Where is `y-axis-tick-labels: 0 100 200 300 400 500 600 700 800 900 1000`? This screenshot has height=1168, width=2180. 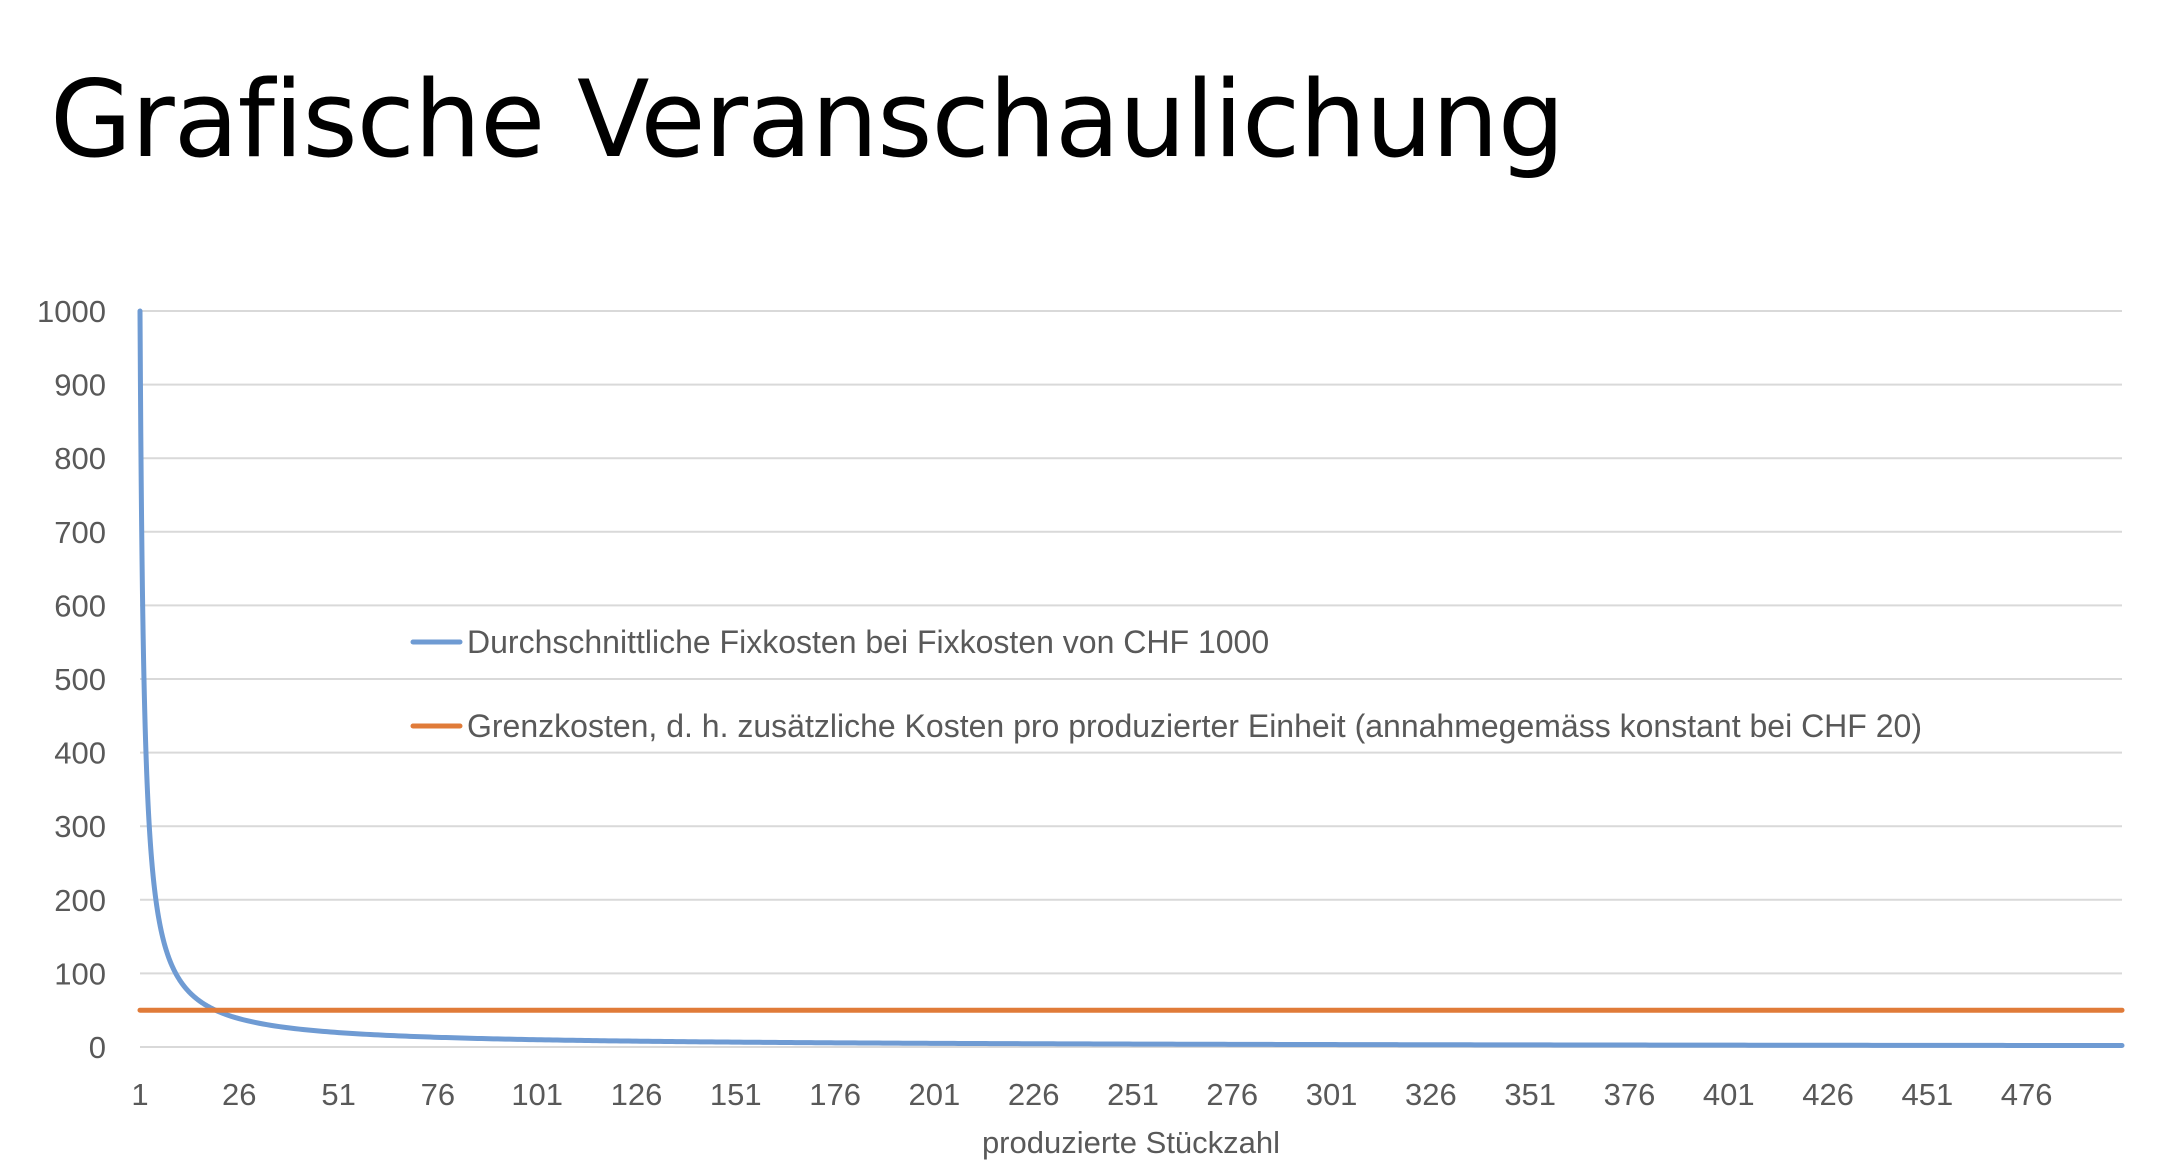 y-axis-tick-labels: 0 100 200 300 400 500 600 700 800 900 1000 is located at coordinates (71, 679).